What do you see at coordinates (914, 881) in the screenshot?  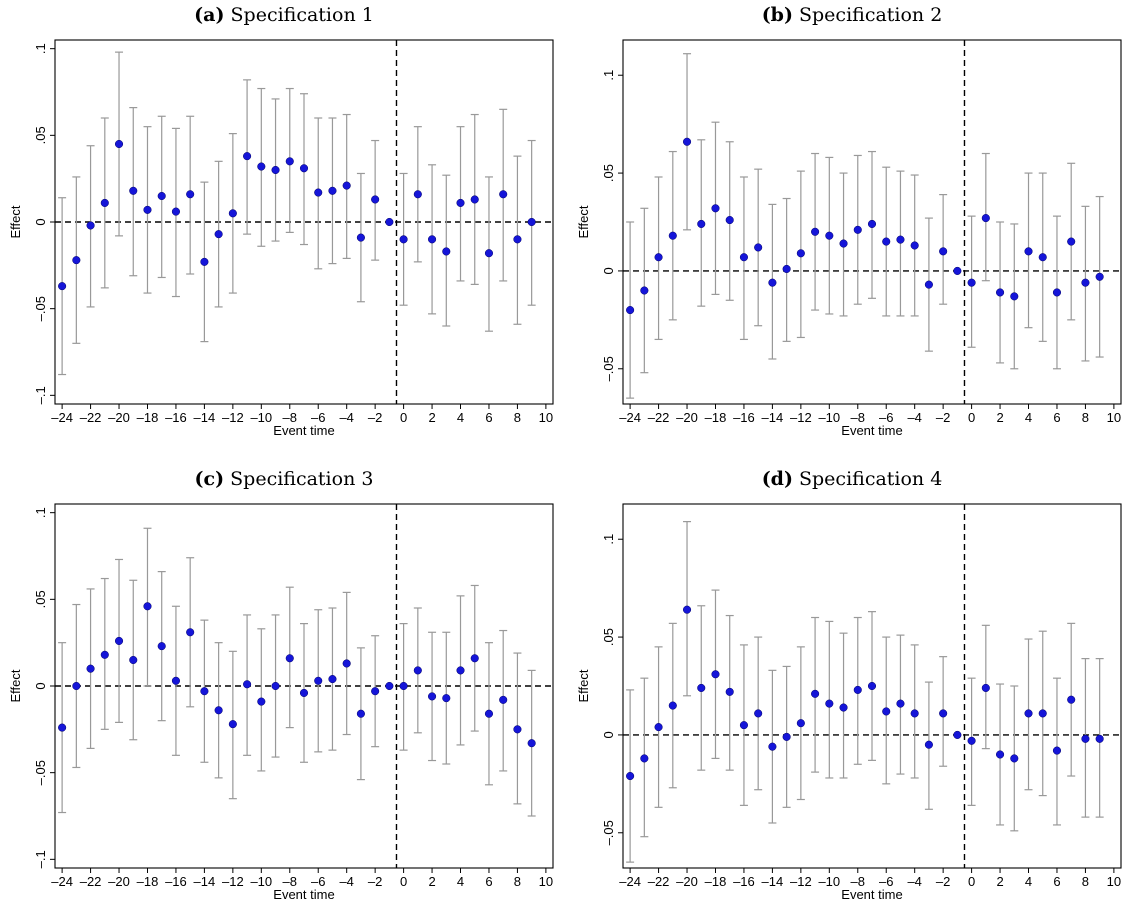 I see `x-tick-label: –4` at bounding box center [914, 881].